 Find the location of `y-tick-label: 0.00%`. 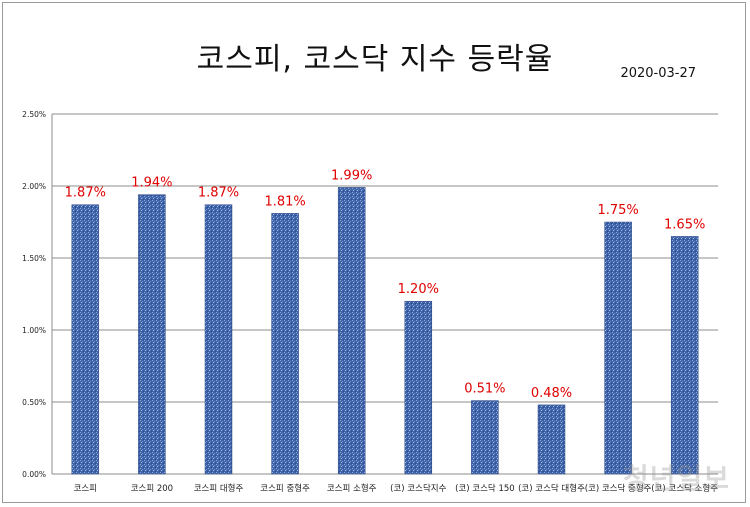

y-tick-label: 0.00% is located at coordinates (34, 474).